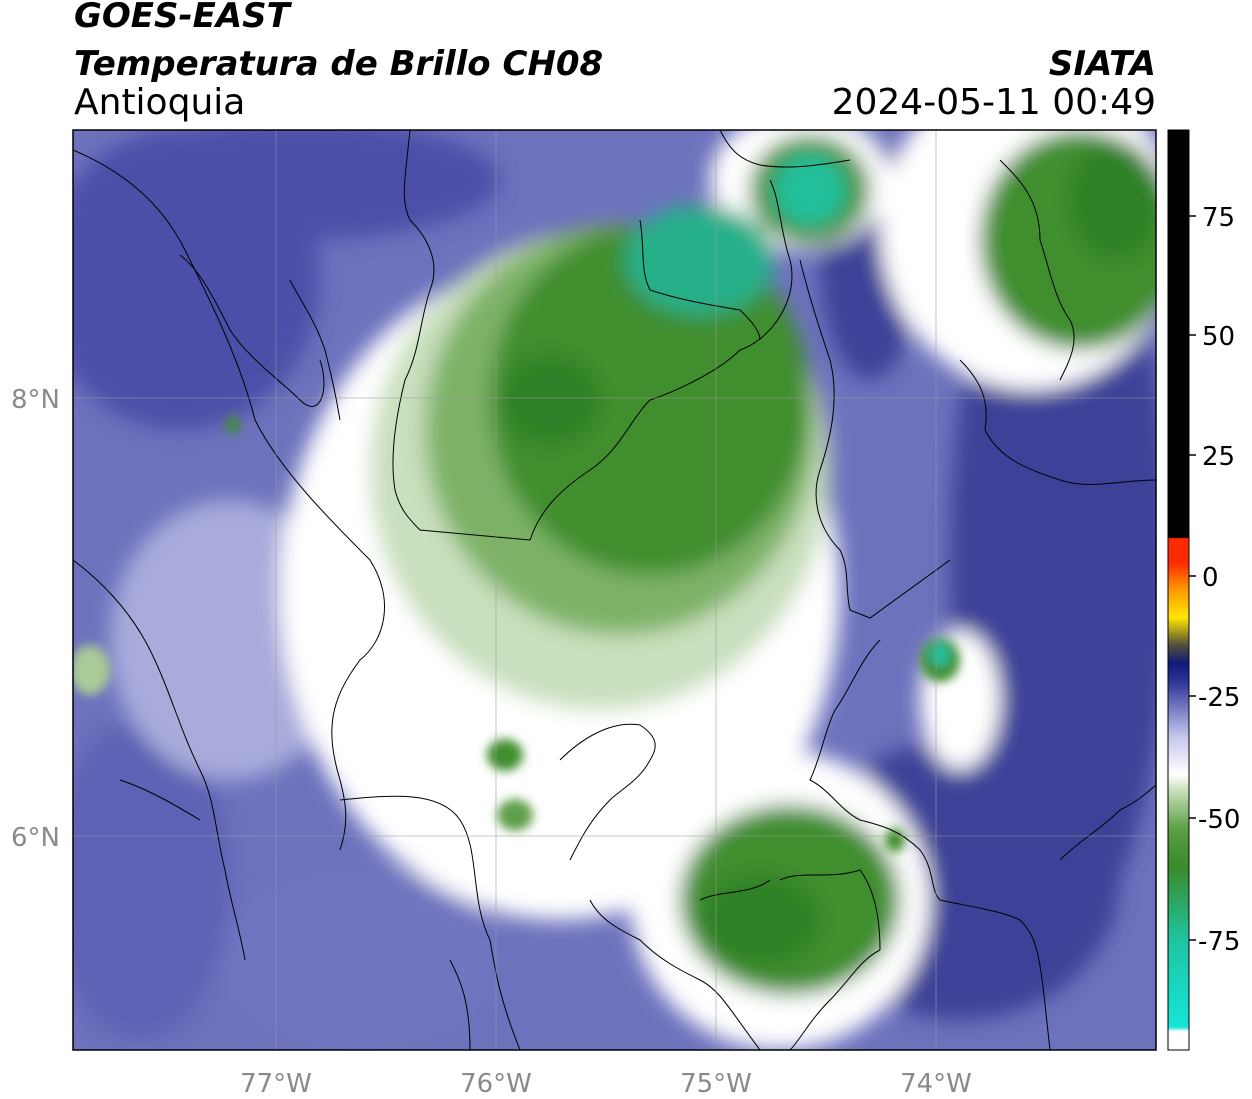 This screenshot has width=1252, height=1099. I want to click on product-title: Temperatura de Brillo CH08, so click(339, 64).